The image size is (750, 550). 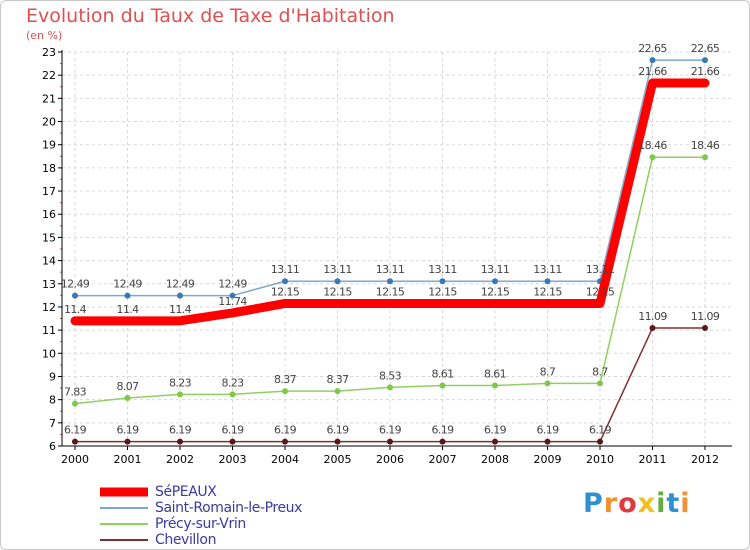 What do you see at coordinates (49, 75) in the screenshot?
I see `y-tick-label: 22` at bounding box center [49, 75].